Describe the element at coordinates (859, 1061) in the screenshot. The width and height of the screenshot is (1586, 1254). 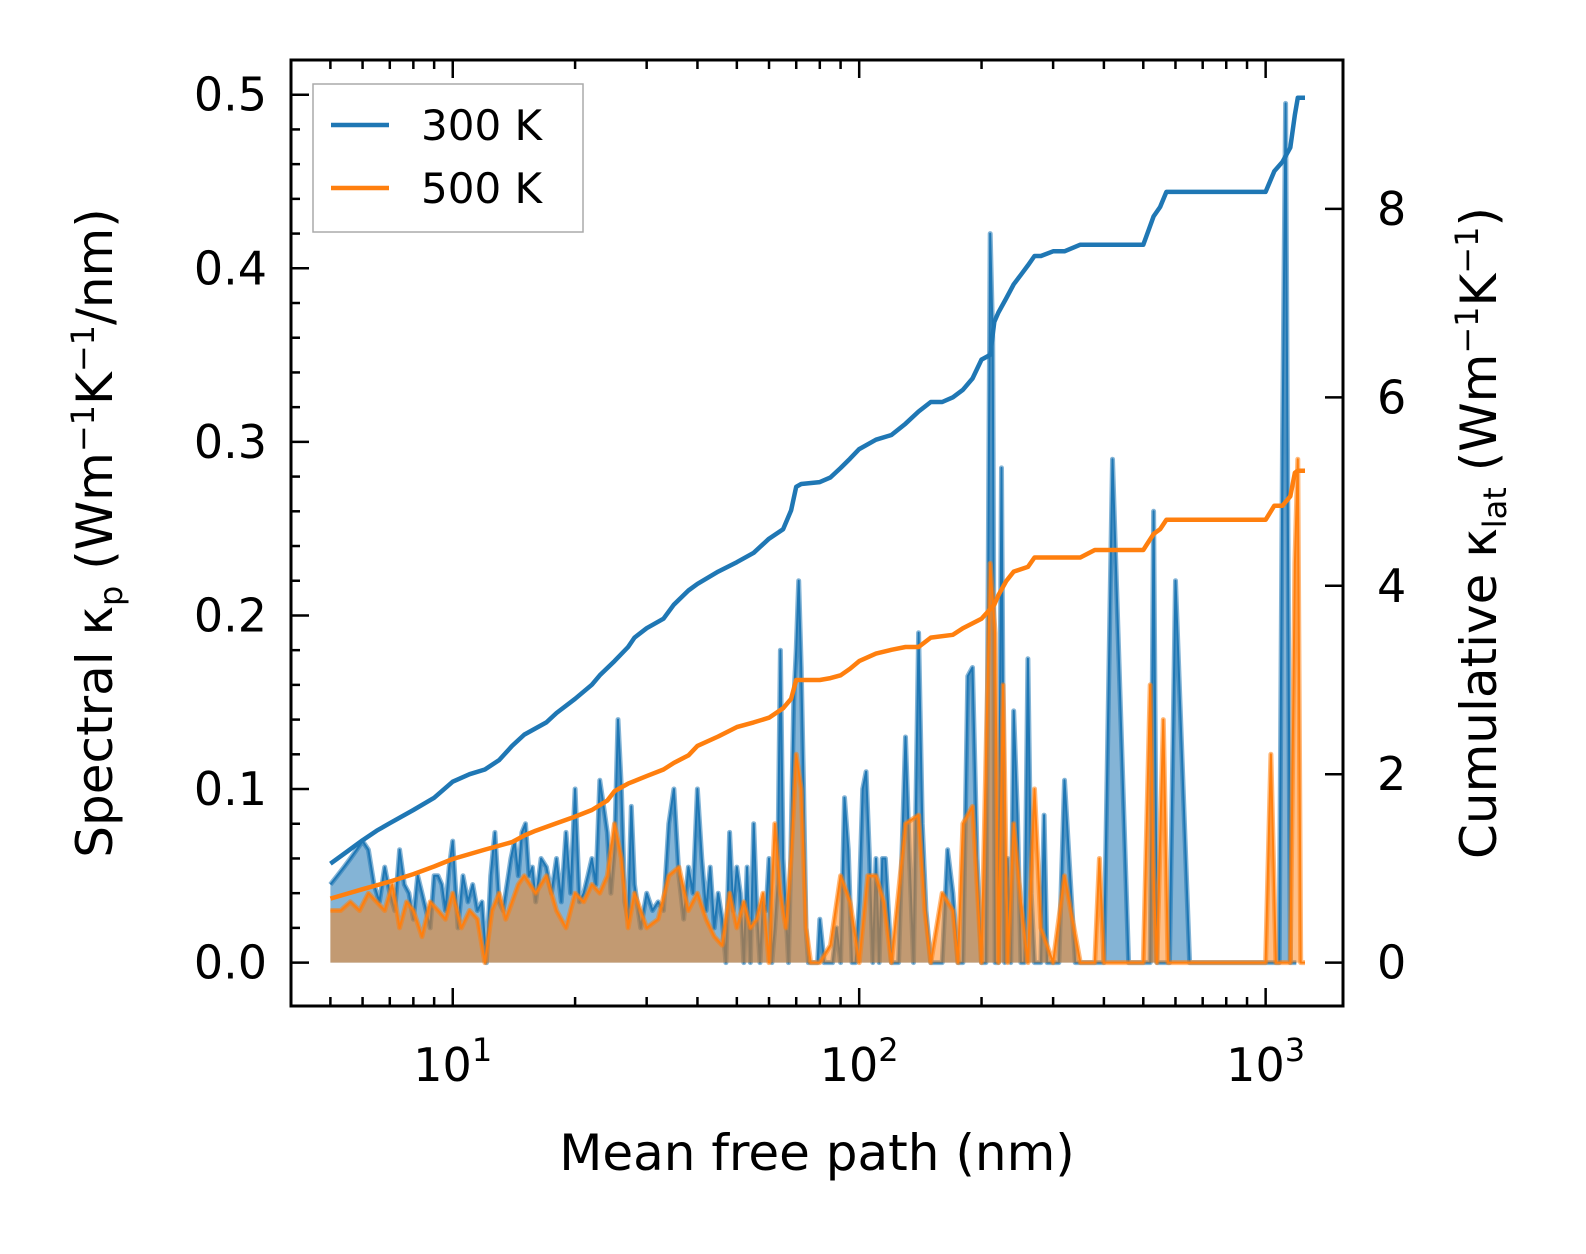
I see `x-tick-label: 10²` at that location.